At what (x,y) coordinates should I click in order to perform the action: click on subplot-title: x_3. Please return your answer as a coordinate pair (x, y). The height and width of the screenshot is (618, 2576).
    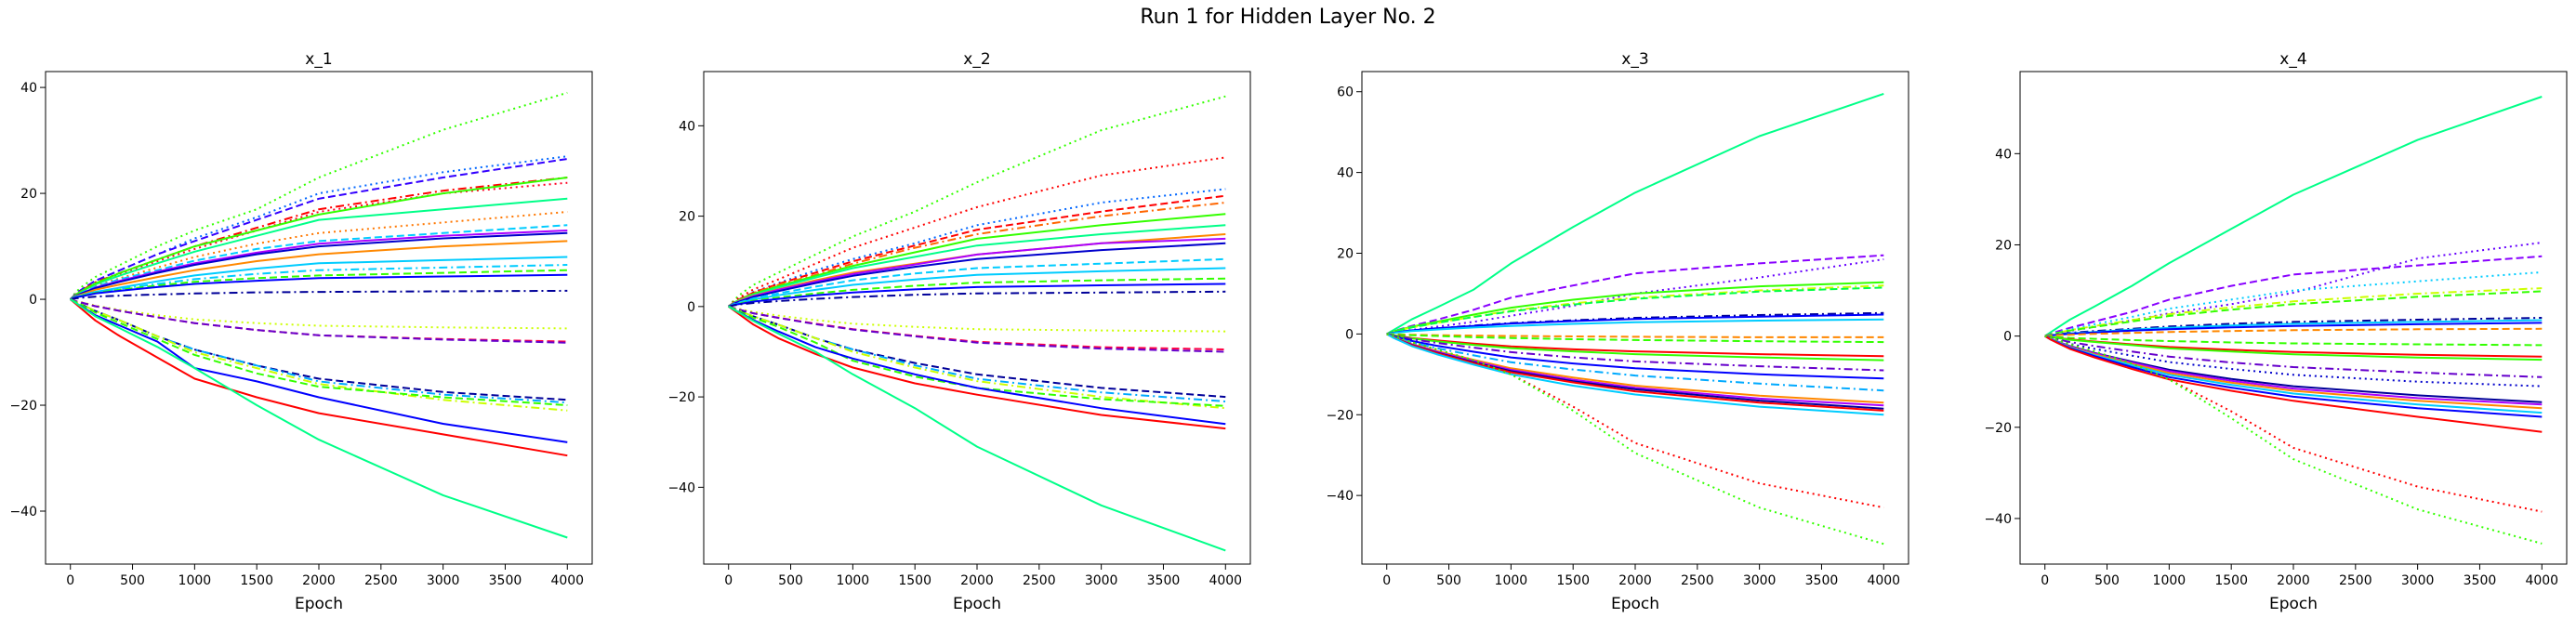
    Looking at the image, I should click on (1634, 59).